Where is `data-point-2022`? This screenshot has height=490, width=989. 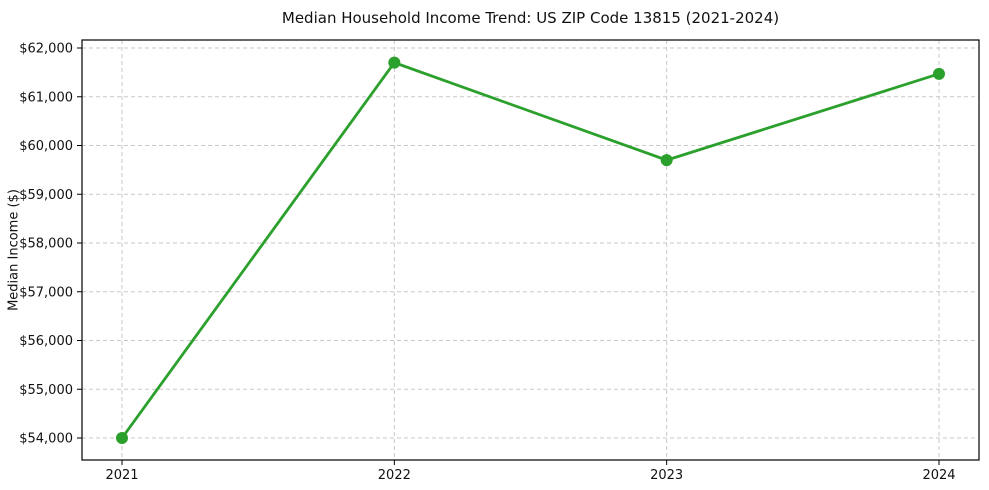
data-point-2022 is located at coordinates (394, 62).